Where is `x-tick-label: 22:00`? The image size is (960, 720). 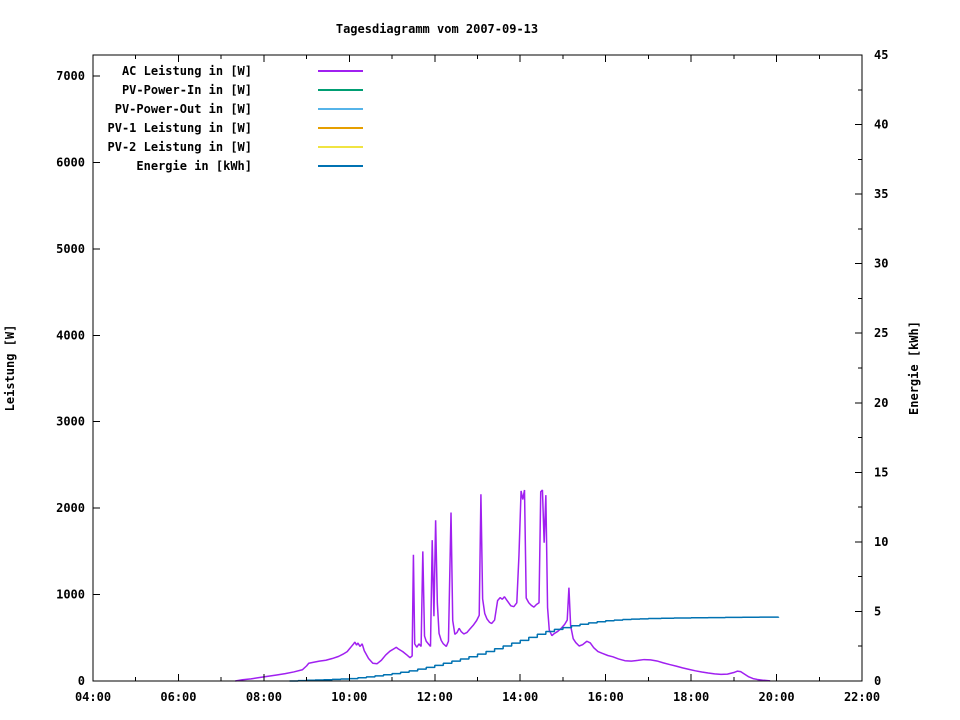
x-tick-label: 22:00 is located at coordinates (862, 697).